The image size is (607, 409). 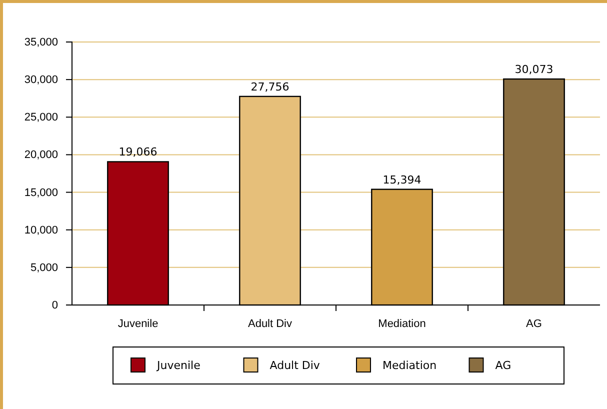 What do you see at coordinates (41, 80) in the screenshot?
I see `y-tick-label: 30,000` at bounding box center [41, 80].